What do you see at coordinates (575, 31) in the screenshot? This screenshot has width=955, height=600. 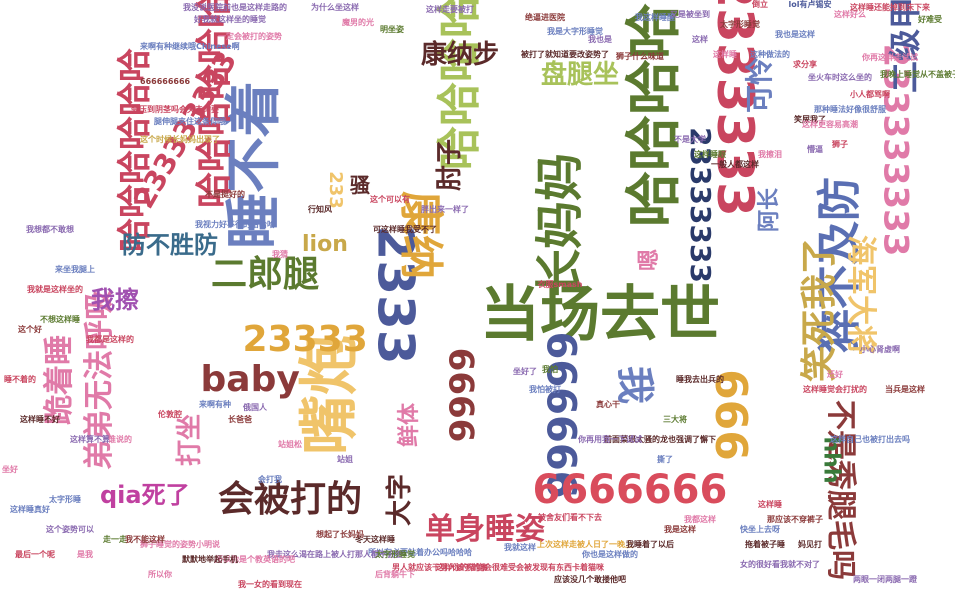 I see `cloud-word: 我是大字形睡觉` at bounding box center [575, 31].